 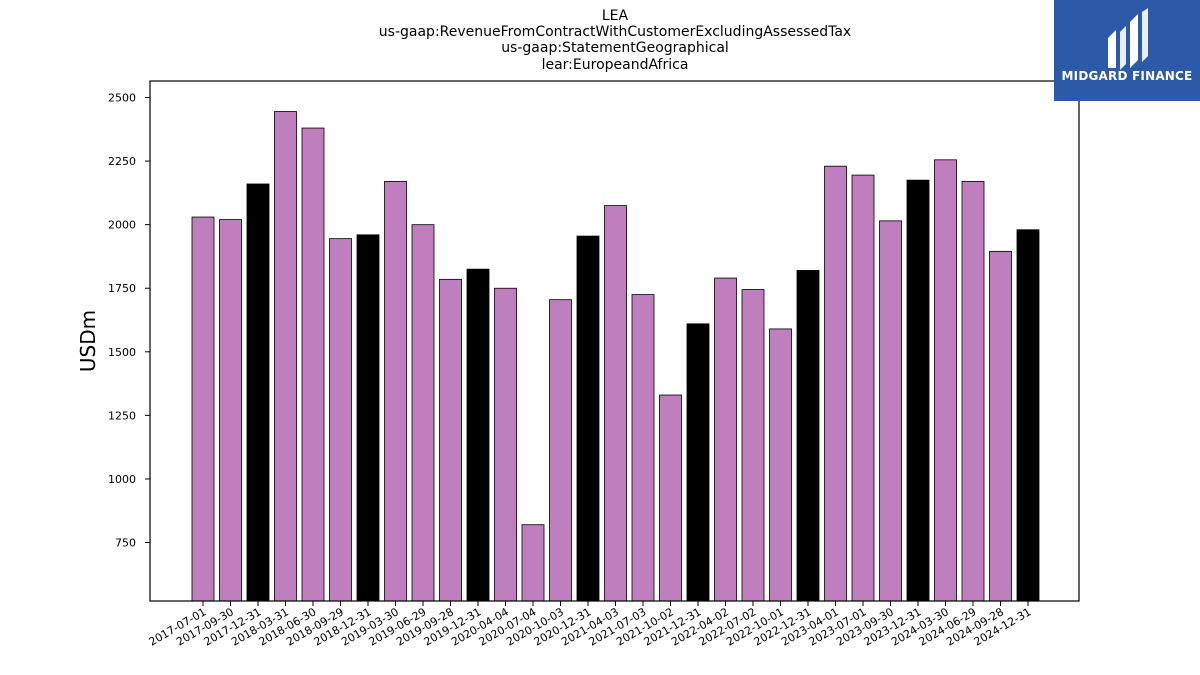 I want to click on midgard-finance-logo: MIDGARD FINANCE, so click(x=1127, y=50).